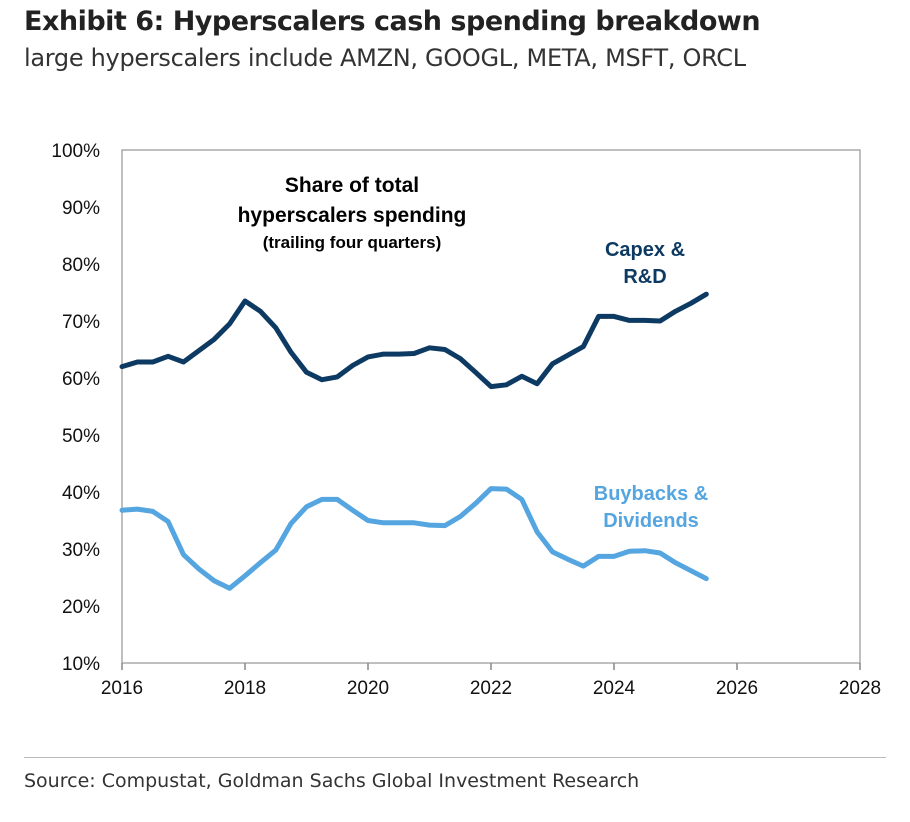  I want to click on y-tick-label: 60%, so click(81, 379).